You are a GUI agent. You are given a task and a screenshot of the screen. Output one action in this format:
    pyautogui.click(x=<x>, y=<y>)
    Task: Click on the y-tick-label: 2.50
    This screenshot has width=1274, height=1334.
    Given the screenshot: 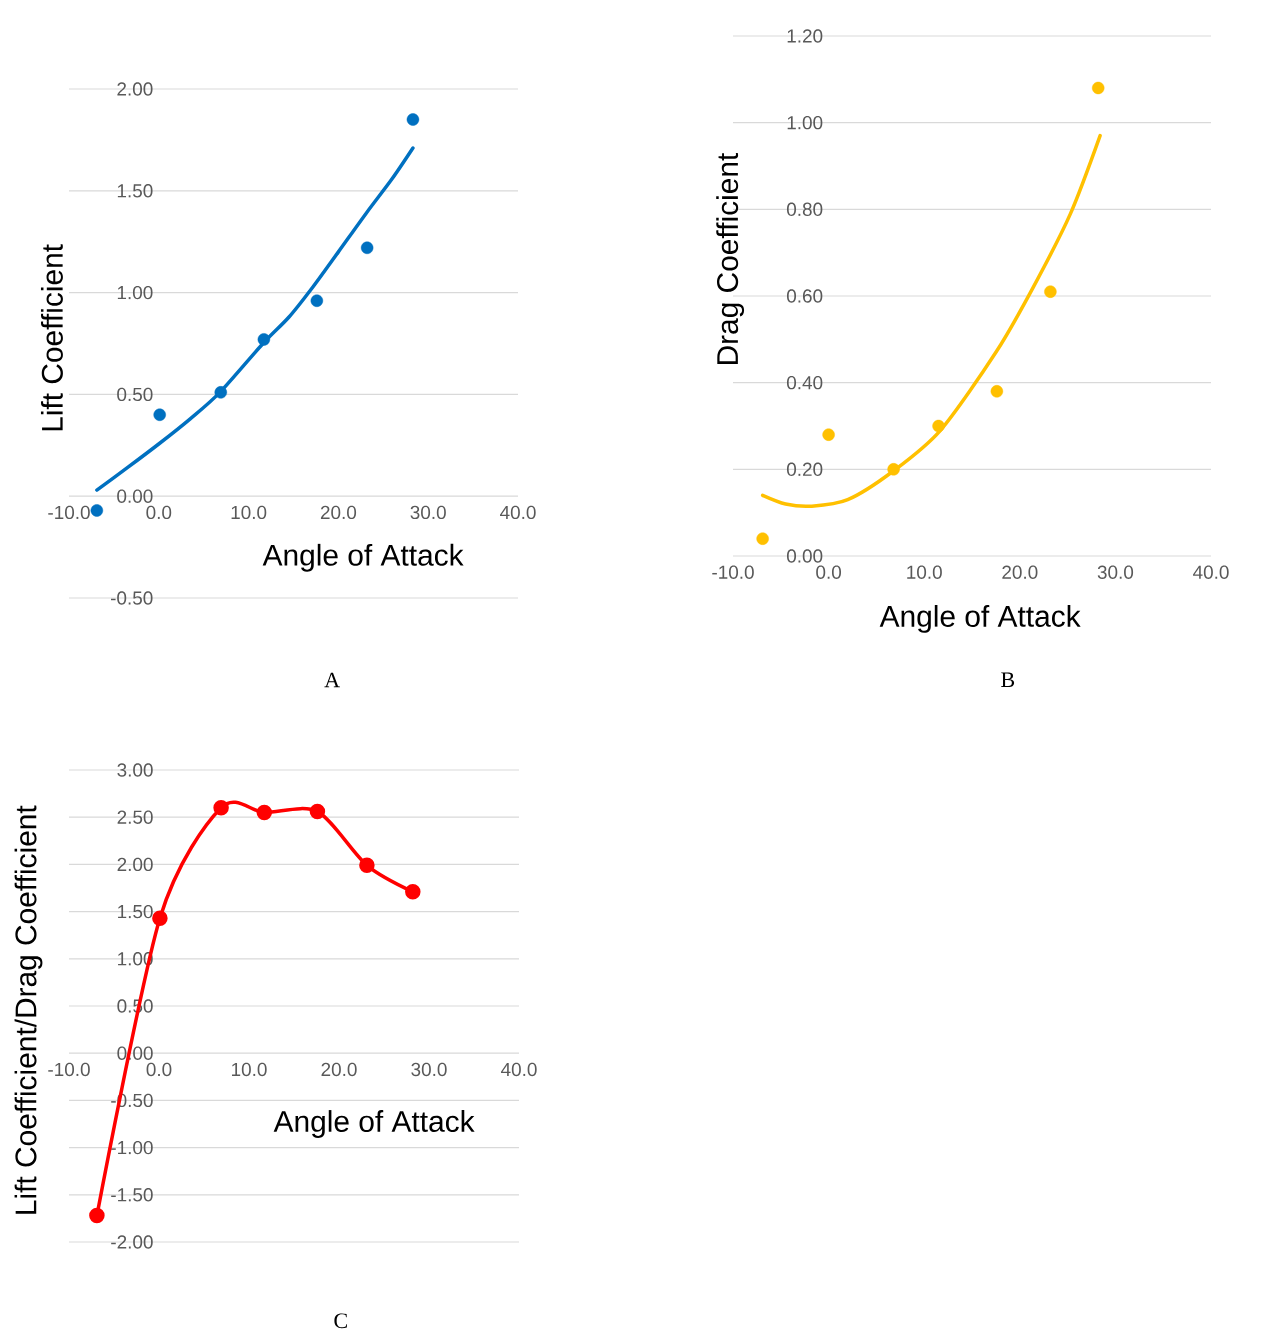 What is the action you would take?
    pyautogui.click(x=135, y=817)
    